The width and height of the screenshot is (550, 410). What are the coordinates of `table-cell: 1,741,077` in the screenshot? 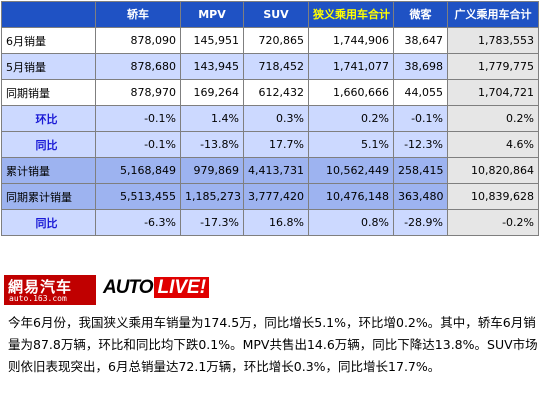 It's located at (351, 66).